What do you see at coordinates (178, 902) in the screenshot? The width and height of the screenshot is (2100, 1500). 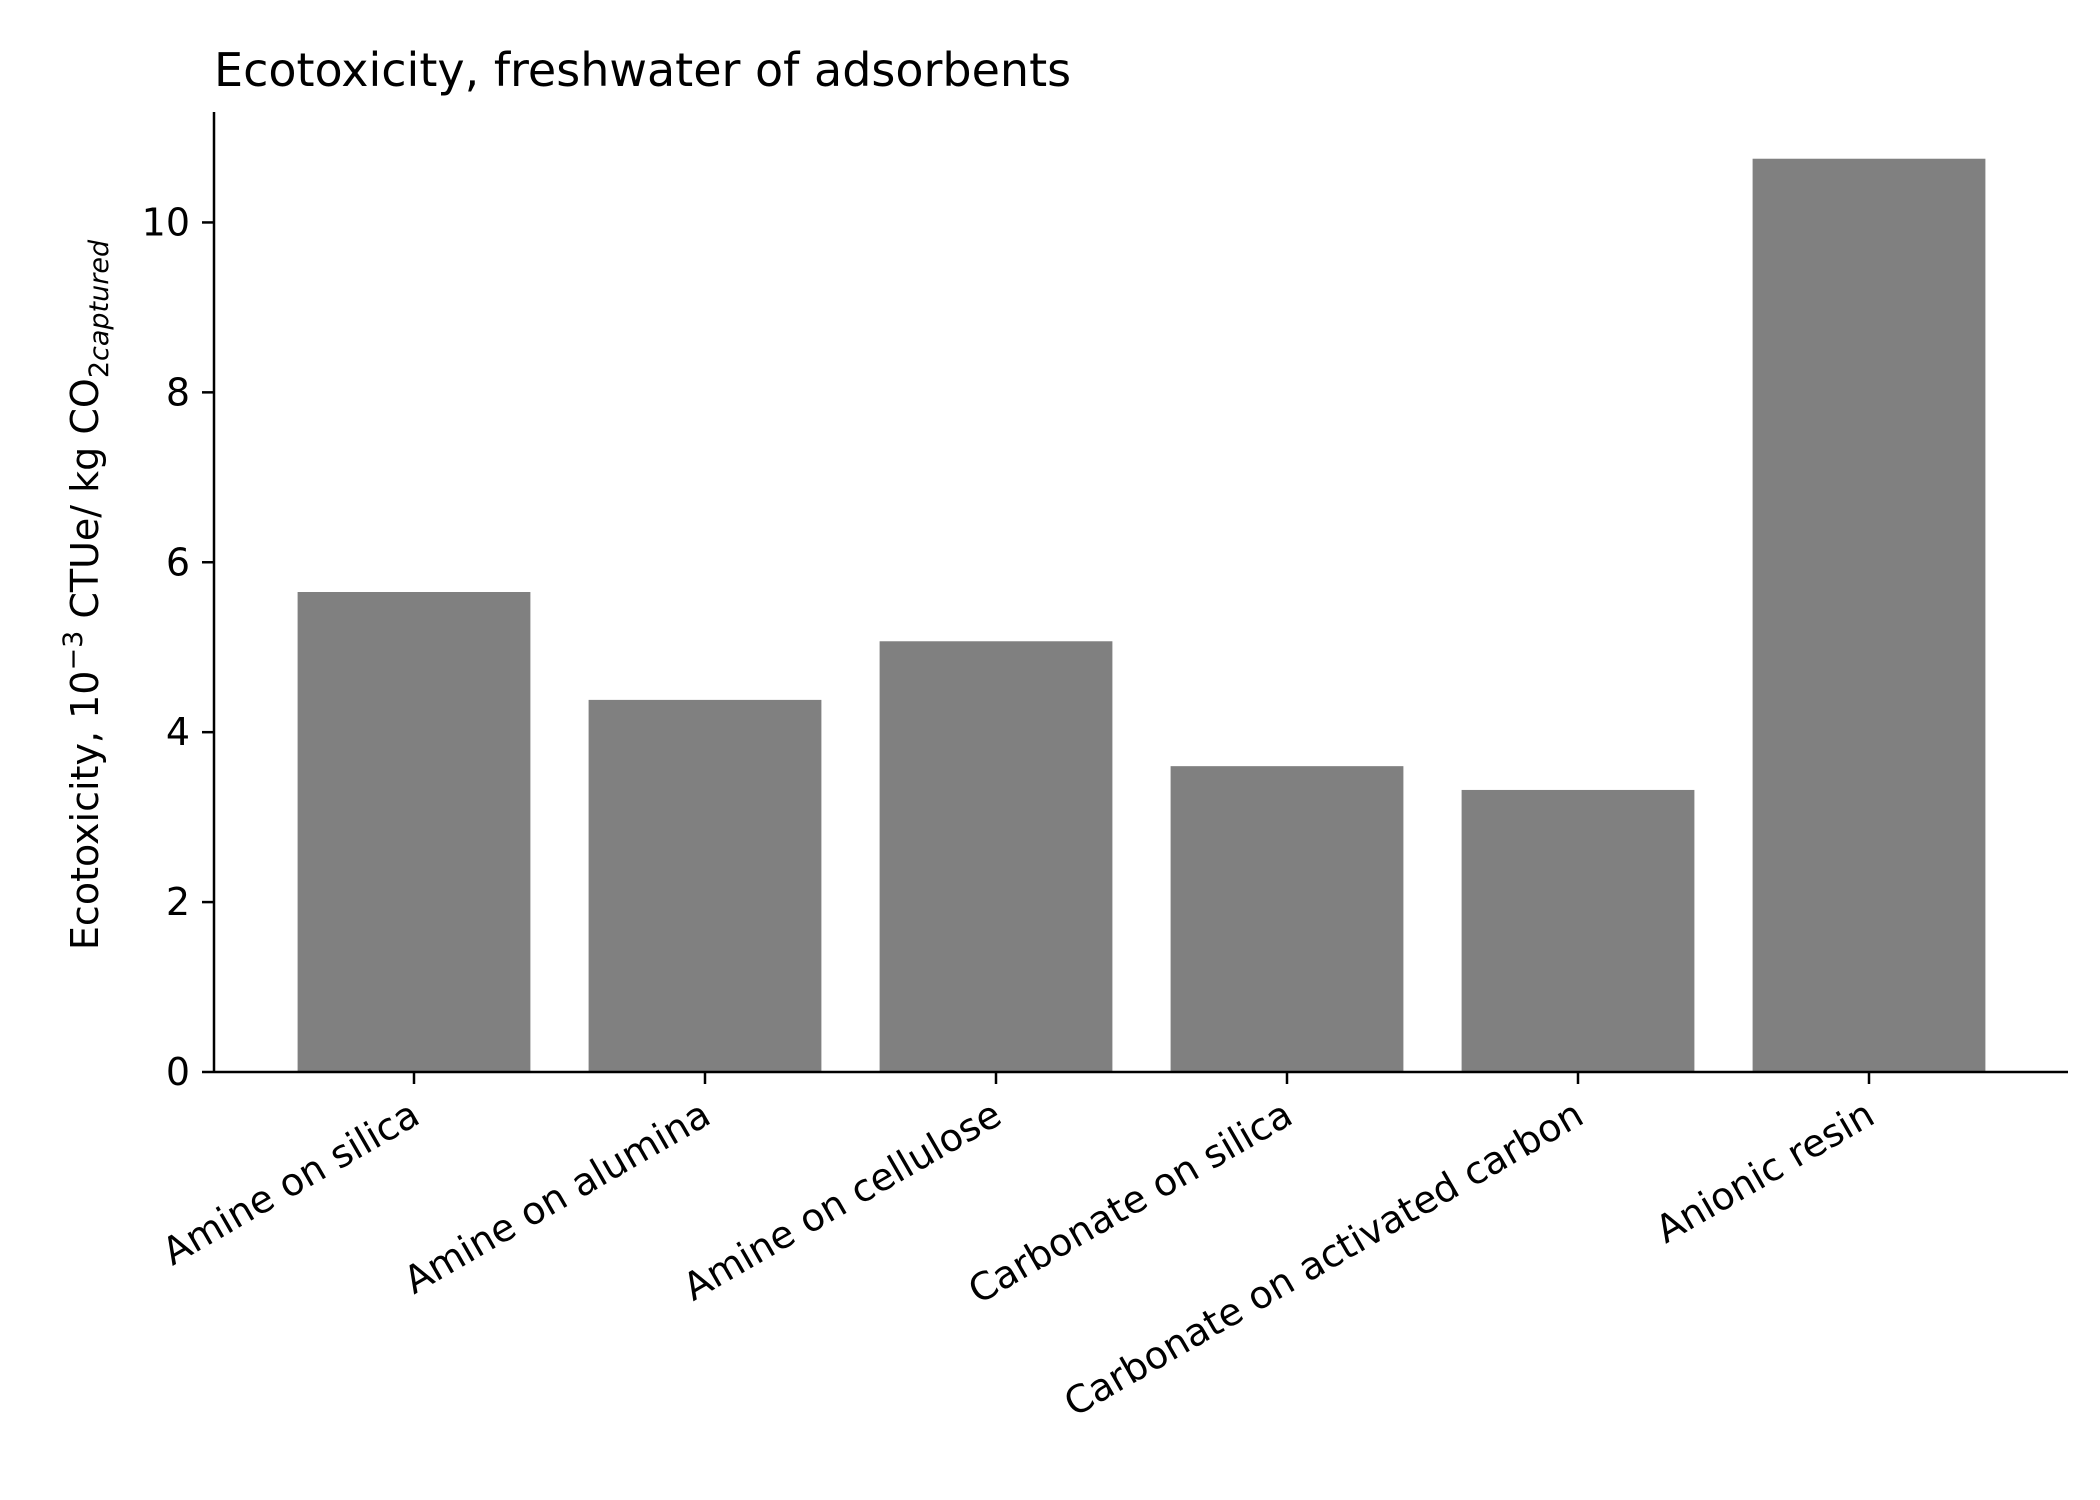 I see `y-tick-label-2: 2` at bounding box center [178, 902].